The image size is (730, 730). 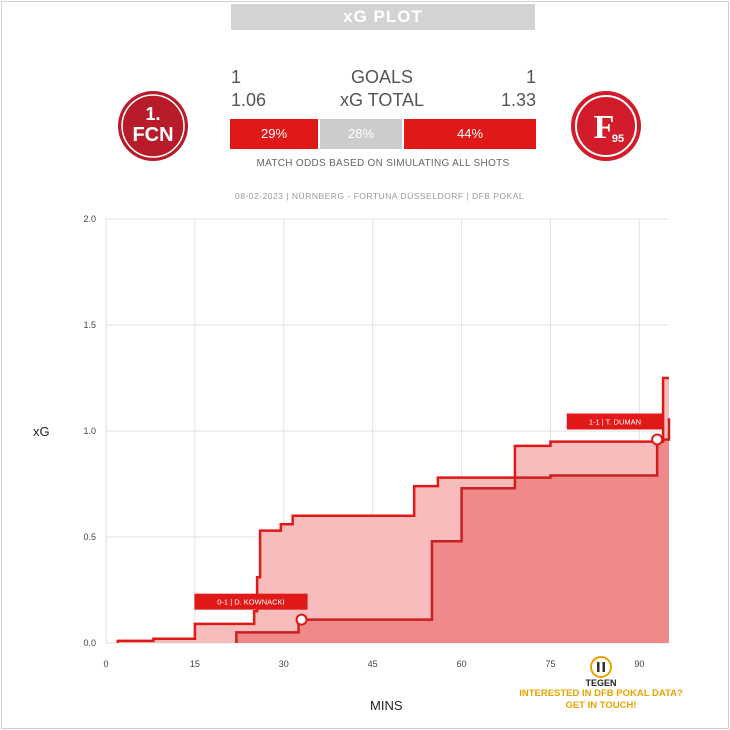 What do you see at coordinates (550, 664) in the screenshot?
I see `x-tick-label: 75` at bounding box center [550, 664].